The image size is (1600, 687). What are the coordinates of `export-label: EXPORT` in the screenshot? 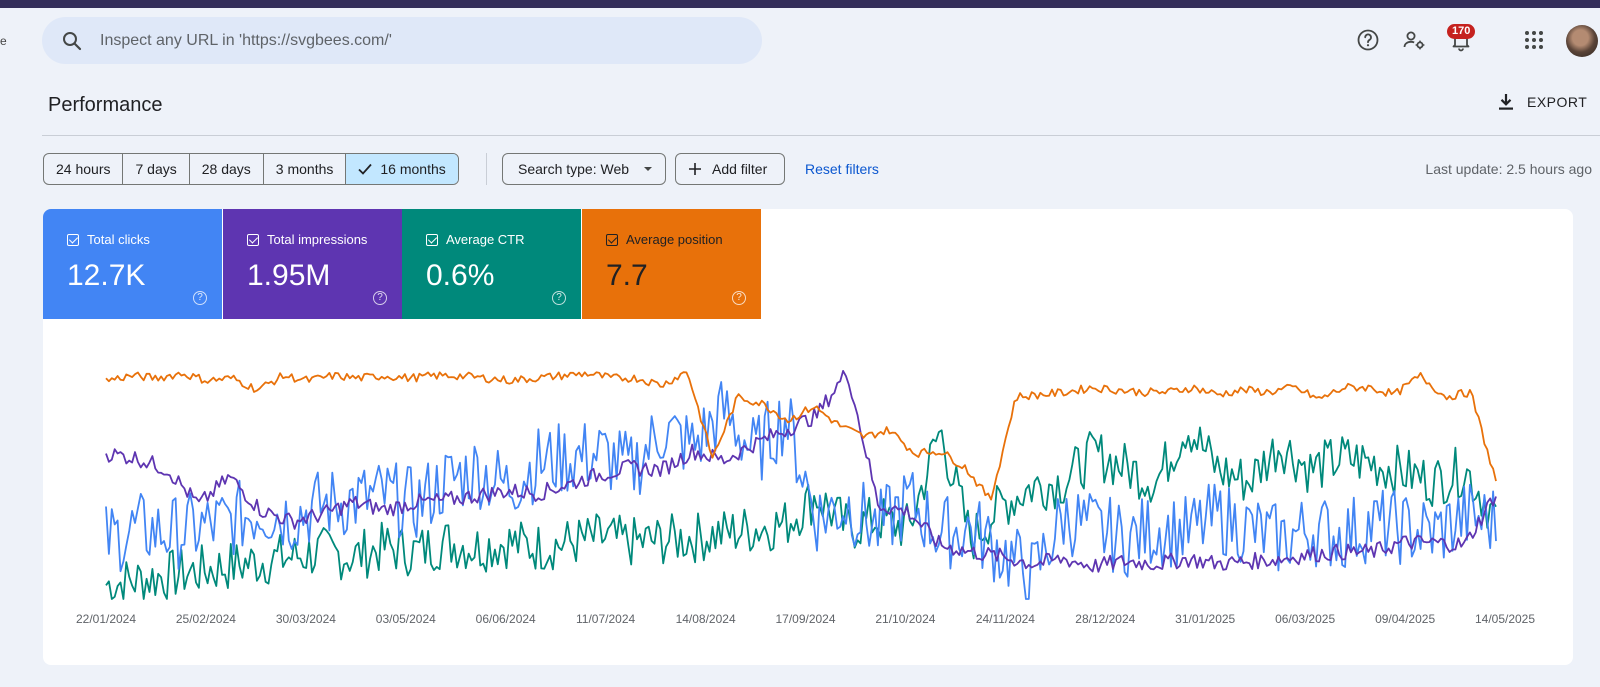 It's located at (1557, 102).